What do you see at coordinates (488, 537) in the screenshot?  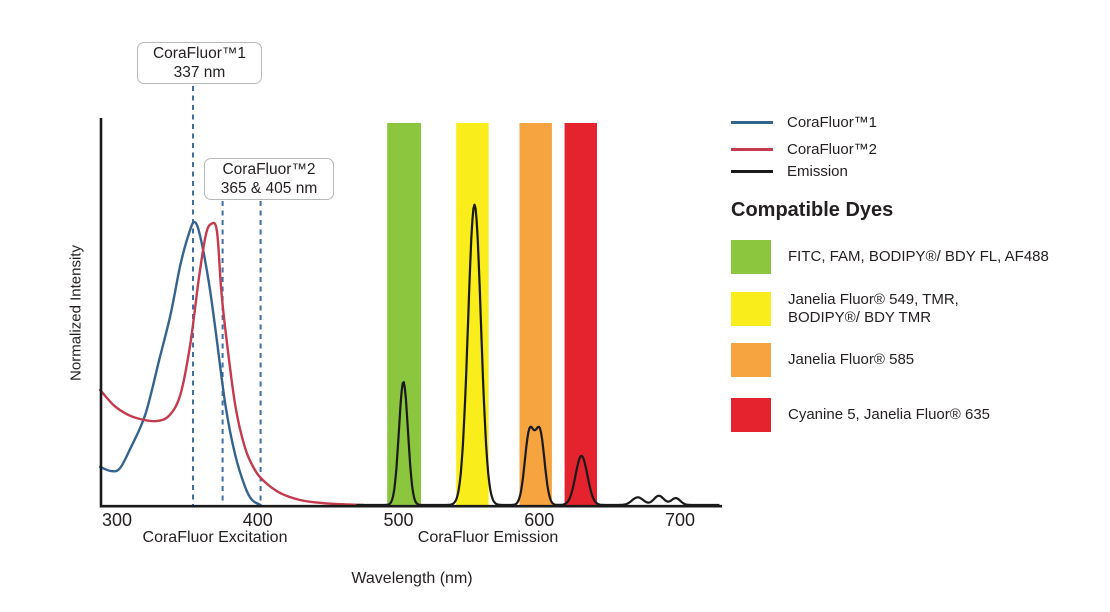 I see `emission-caption: CoraFluor Emission` at bounding box center [488, 537].